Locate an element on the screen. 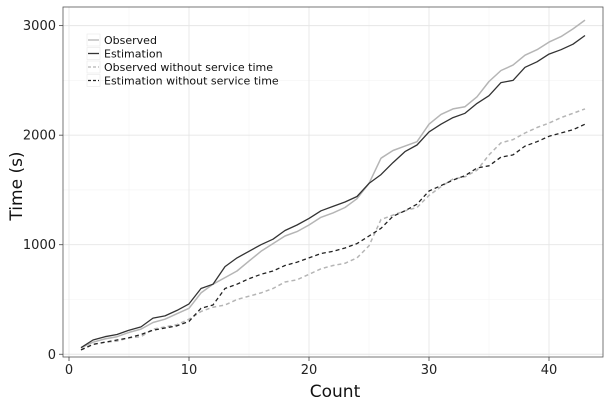 This screenshot has height=401, width=608. x-tick-label: 10 is located at coordinates (189, 370).